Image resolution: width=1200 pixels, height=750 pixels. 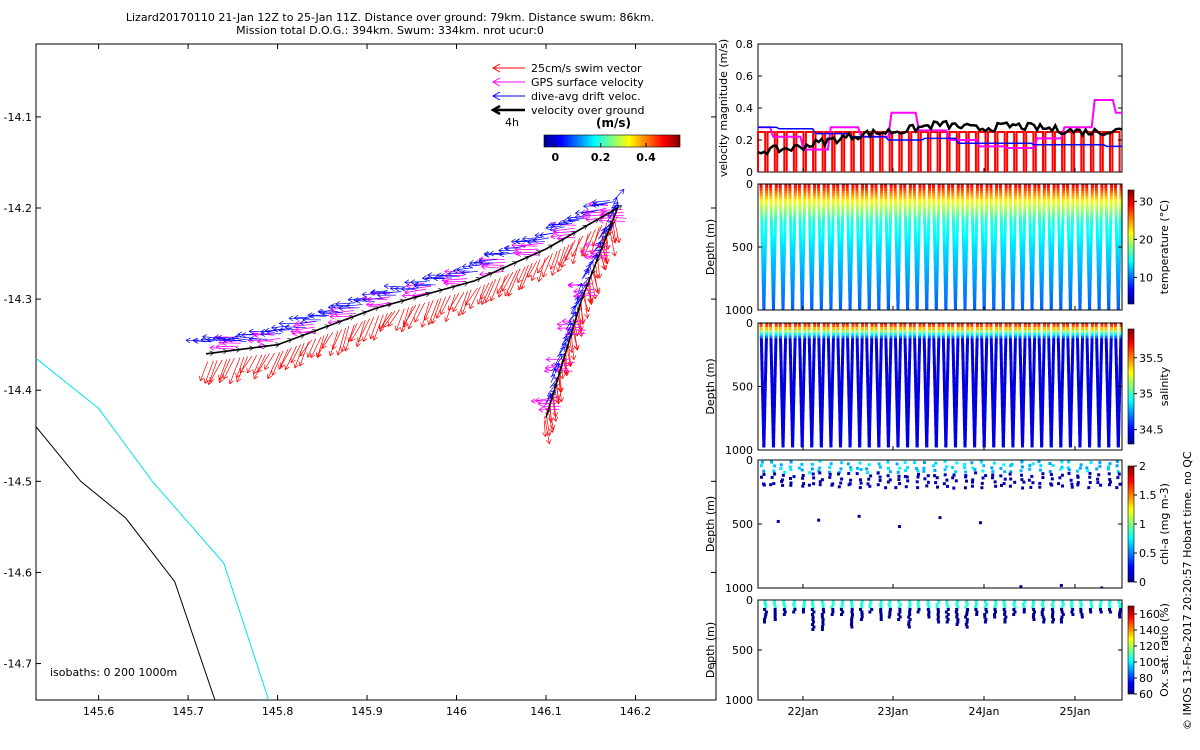 I want to click on chla-colorbar-label: chl-a (mg m-3), so click(x=1164, y=524).